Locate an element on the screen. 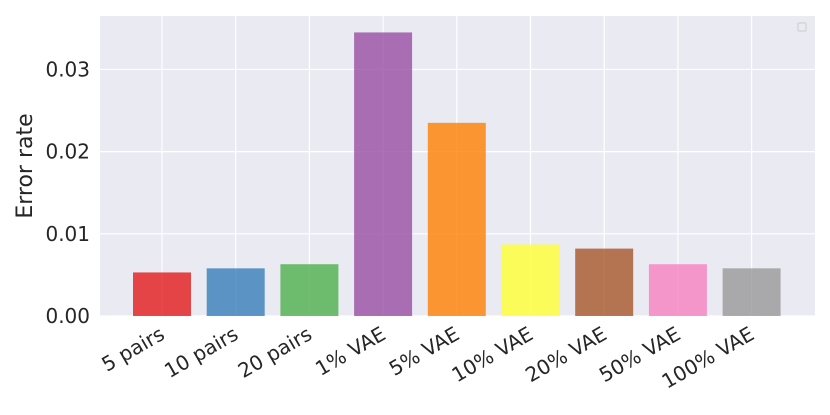 This screenshot has height=415, width=830. y-tick-label: 0.00 is located at coordinates (67, 316).